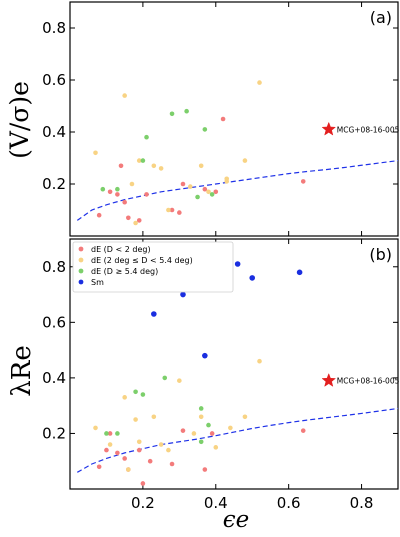 The width and height of the screenshot is (400, 537). Describe the element at coordinates (329, 379) in the screenshot. I see `highlight-star-marker` at that location.